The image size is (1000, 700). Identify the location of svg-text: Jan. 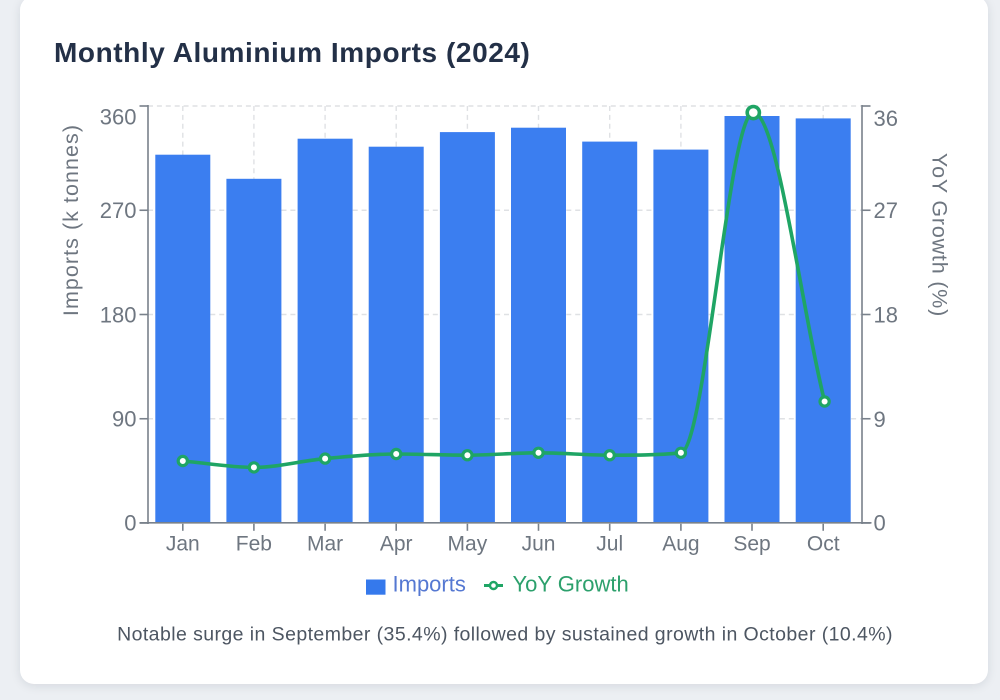
(183, 544).